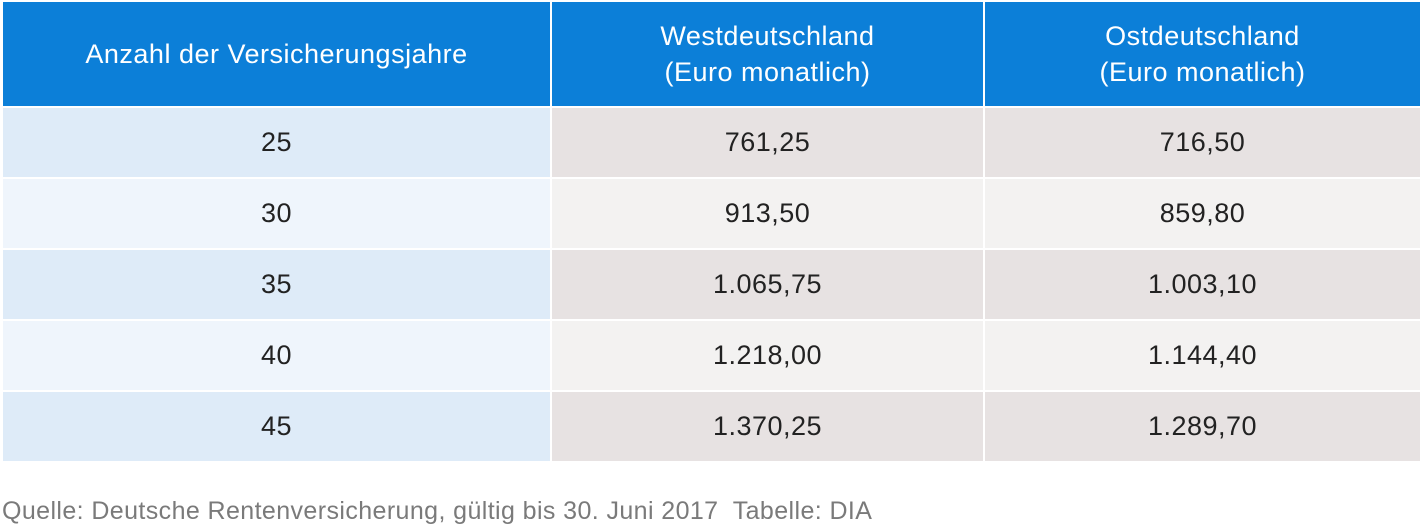 Image resolution: width=1420 pixels, height=529 pixels. Describe the element at coordinates (1202, 142) in the screenshot. I see `cell-east-value: 716,50` at that location.